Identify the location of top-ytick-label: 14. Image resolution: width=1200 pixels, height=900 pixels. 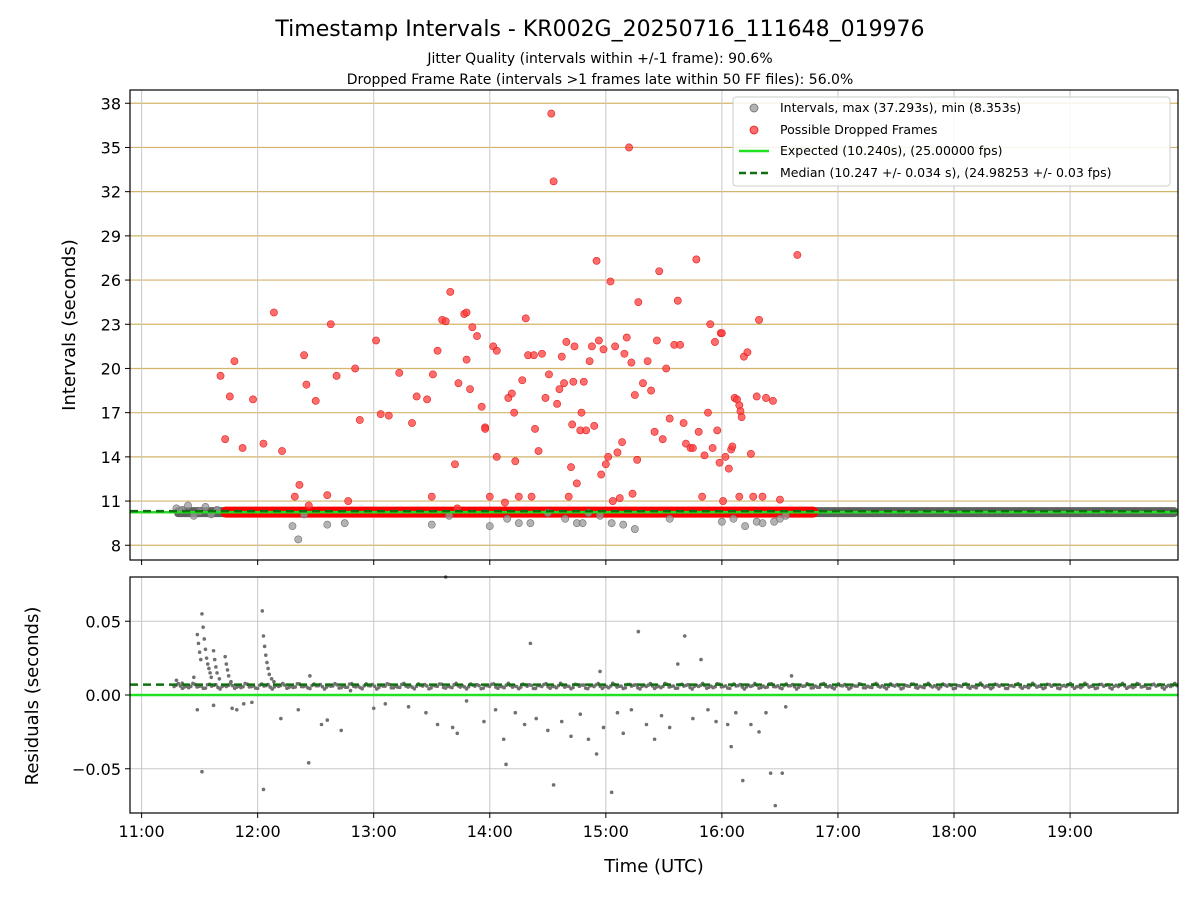
(111, 457).